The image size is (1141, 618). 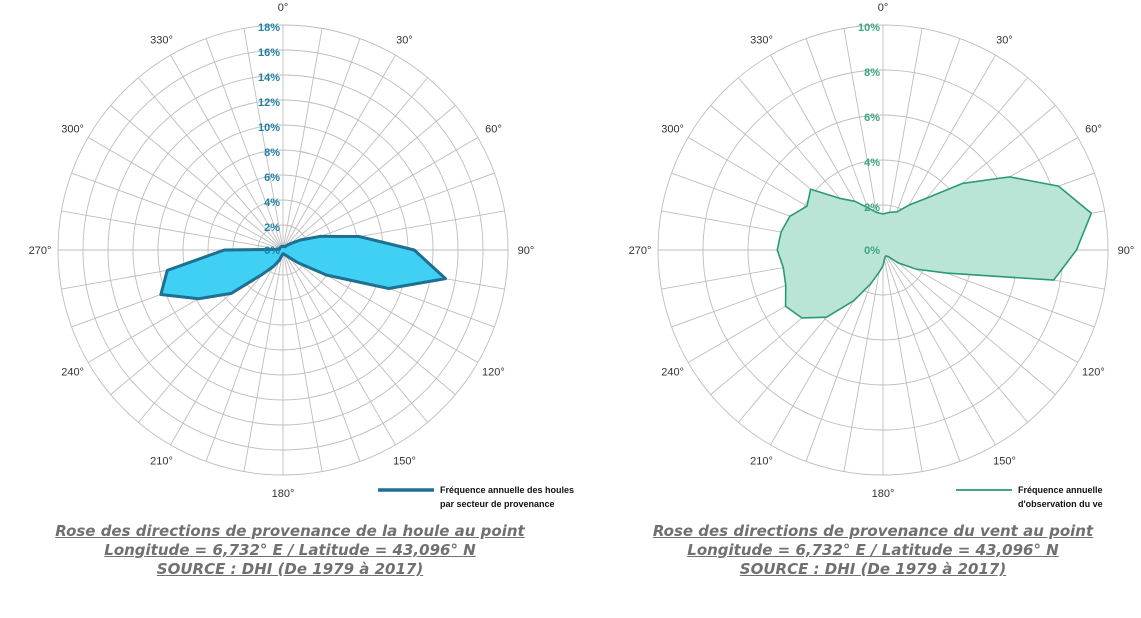 I want to click on wind-tick-label: 6%, so click(x=872, y=118).